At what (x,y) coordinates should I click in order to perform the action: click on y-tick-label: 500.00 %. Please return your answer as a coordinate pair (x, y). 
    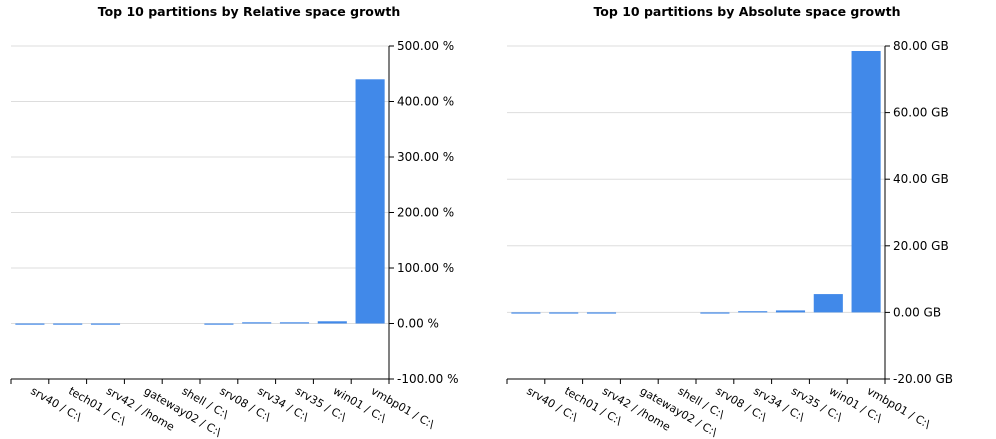
    Looking at the image, I should click on (425, 46).